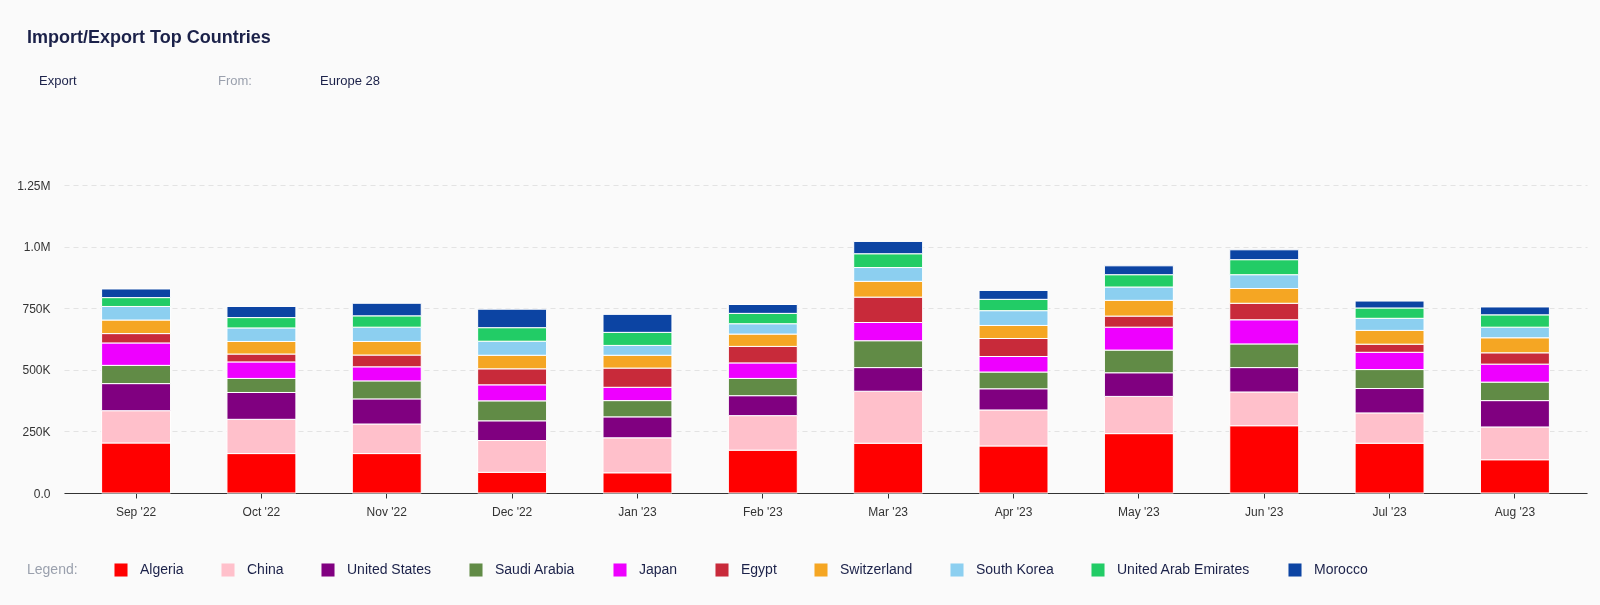  I want to click on legend-title: Legend:, so click(52, 569).